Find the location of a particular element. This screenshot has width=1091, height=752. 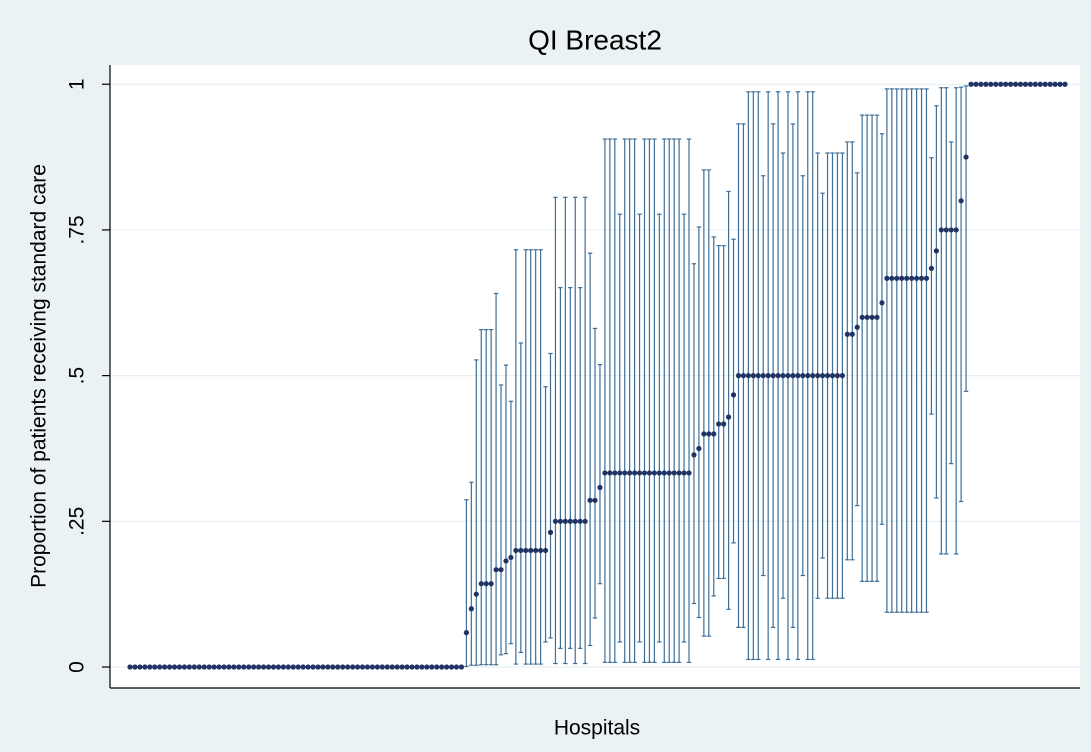

y-tick-label: .25 is located at coordinates (77, 521).